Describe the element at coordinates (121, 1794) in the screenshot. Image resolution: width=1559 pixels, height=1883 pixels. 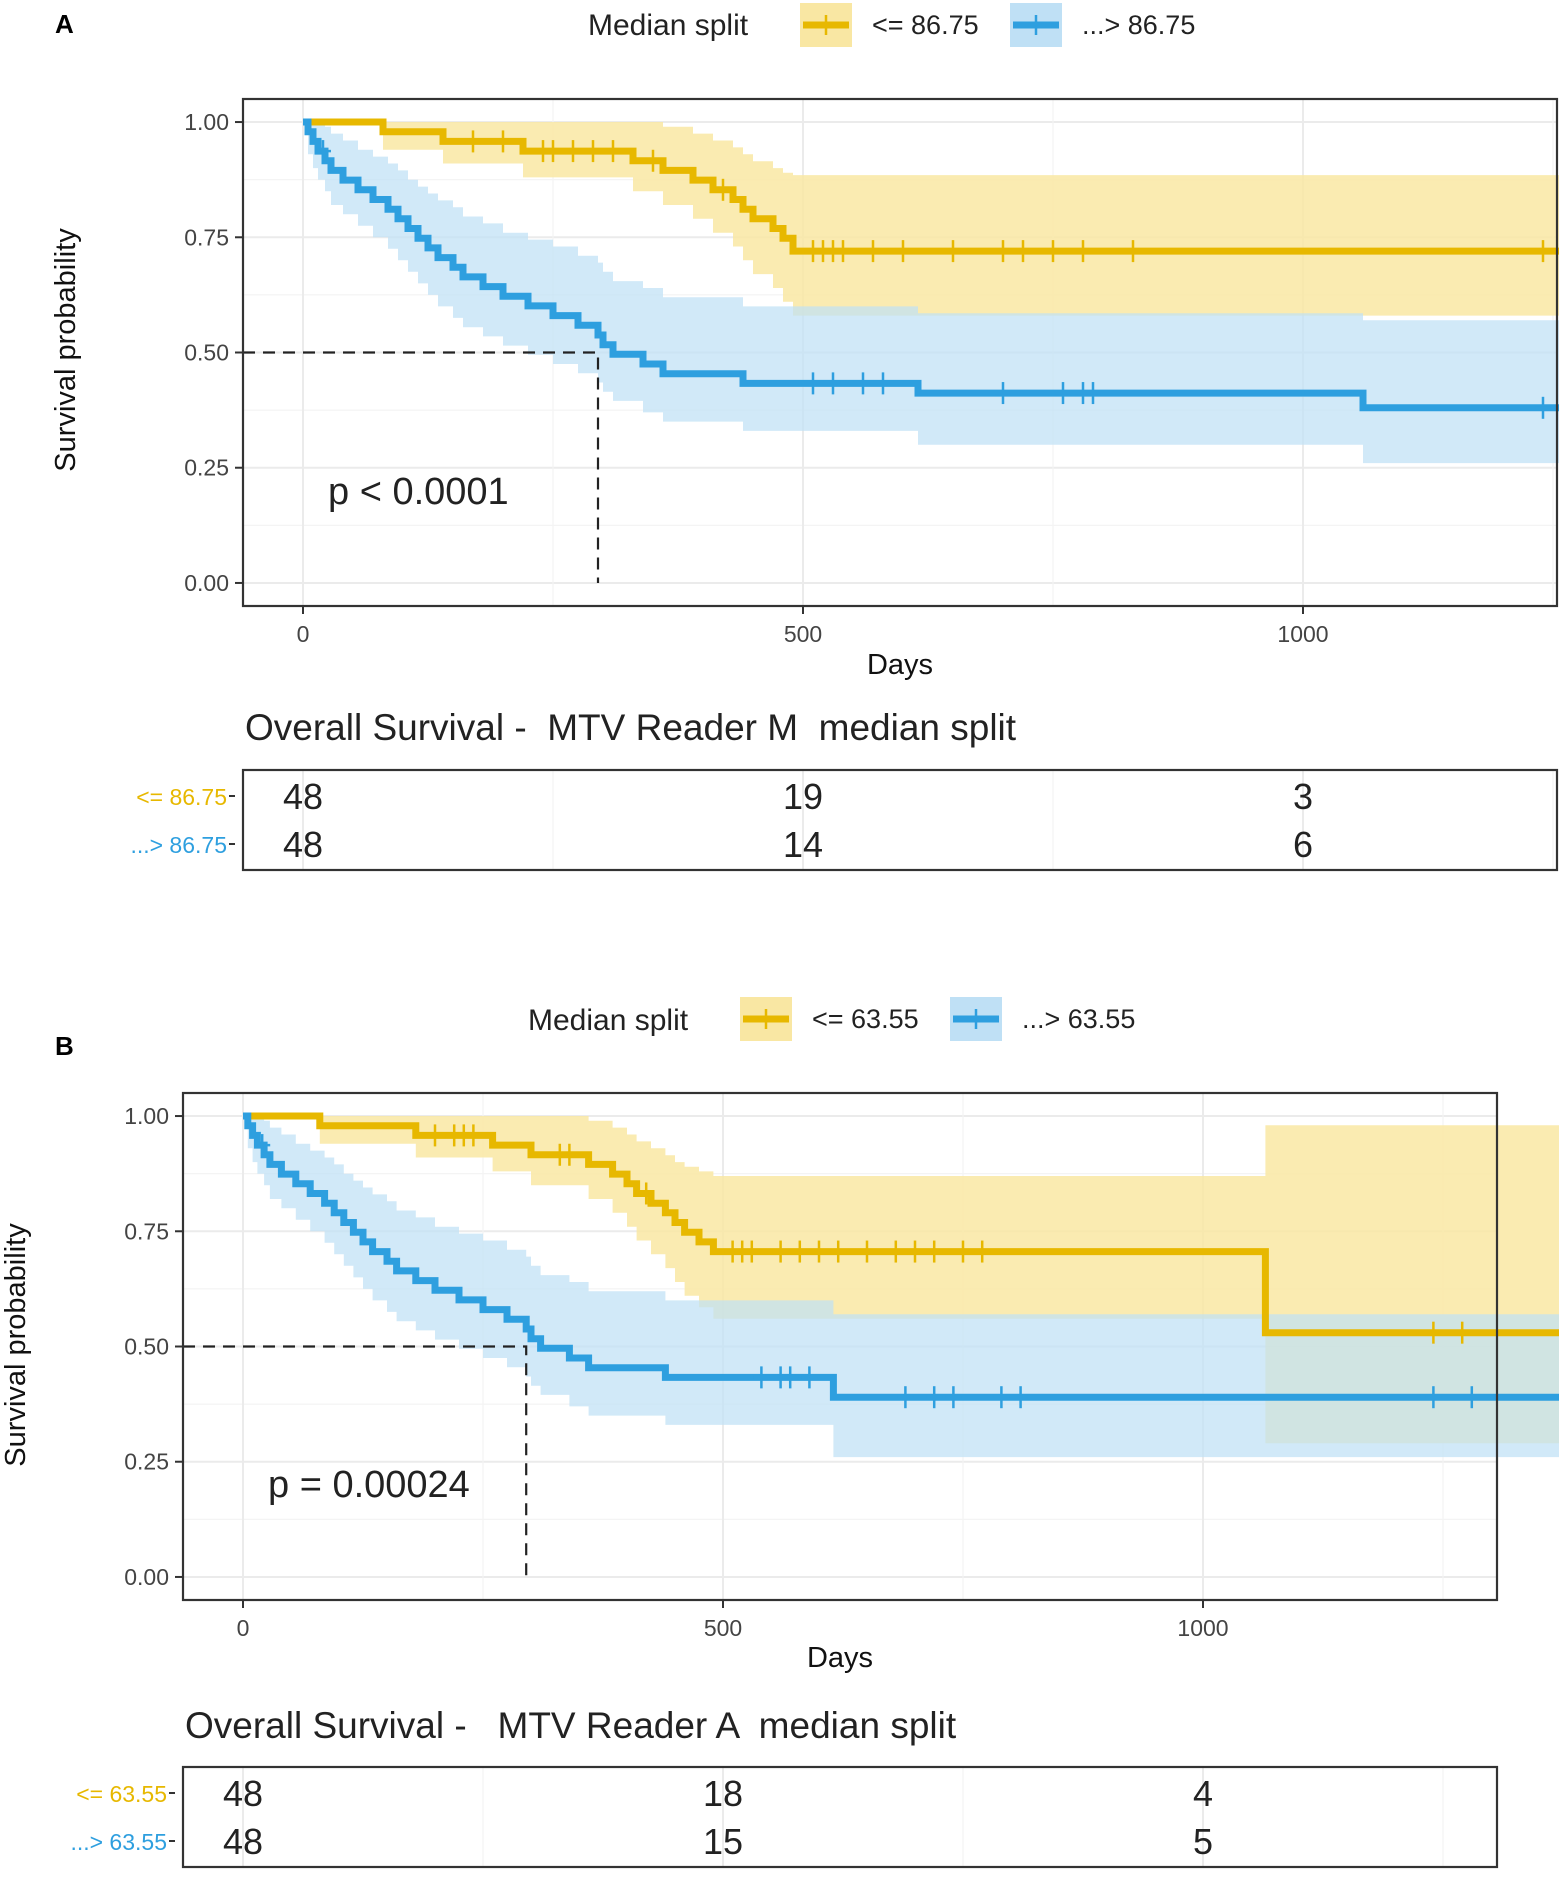
I see `risk-row-label: <= 63.55` at that location.